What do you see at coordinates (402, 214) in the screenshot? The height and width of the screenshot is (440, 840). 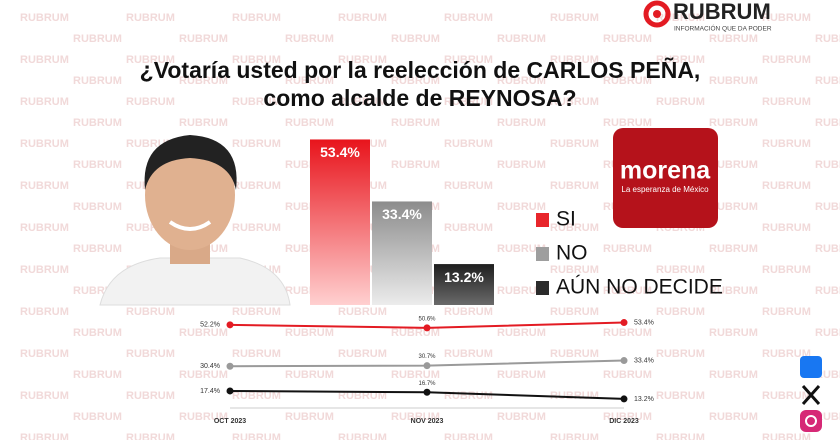 I see `value-label: 33.4%` at bounding box center [402, 214].